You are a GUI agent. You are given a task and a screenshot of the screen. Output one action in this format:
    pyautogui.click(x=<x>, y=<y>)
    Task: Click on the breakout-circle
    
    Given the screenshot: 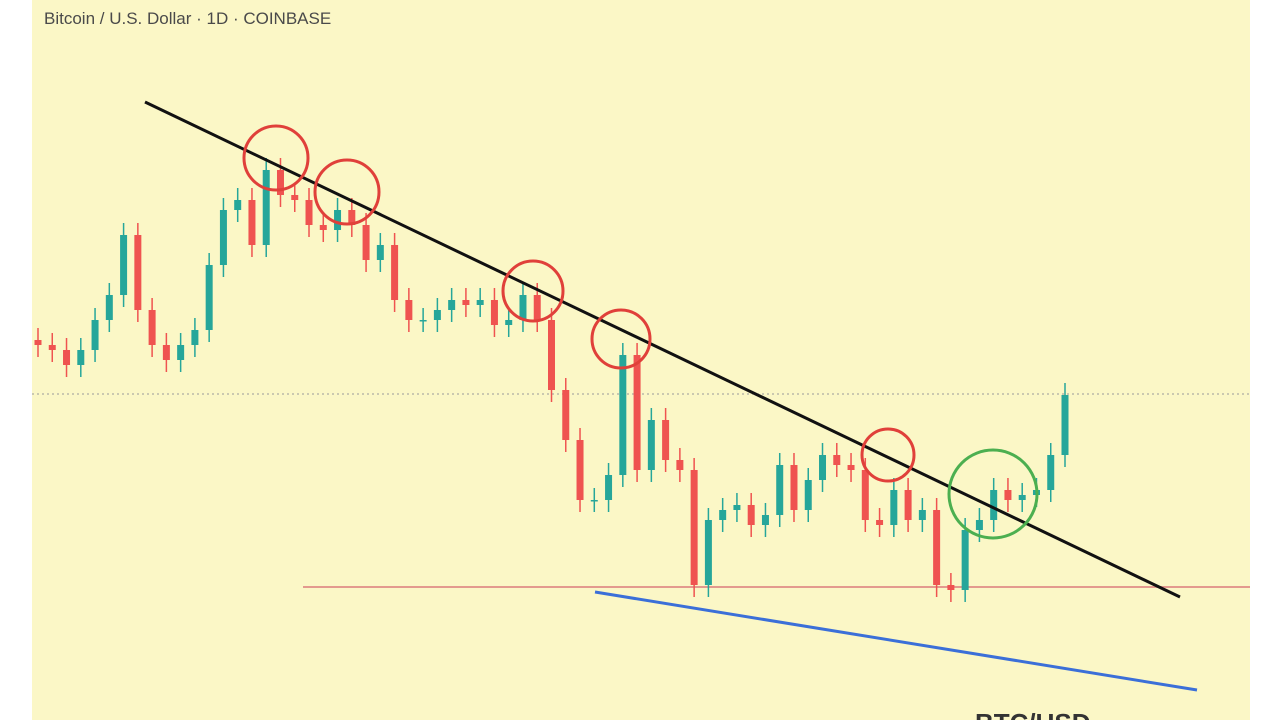 What is the action you would take?
    pyautogui.click(x=993, y=494)
    